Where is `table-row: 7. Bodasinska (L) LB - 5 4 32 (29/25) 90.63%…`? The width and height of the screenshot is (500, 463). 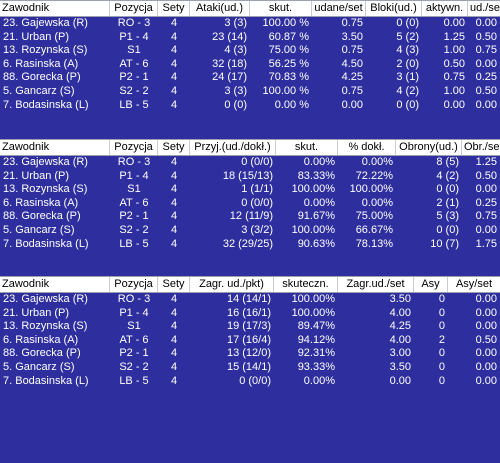 table-row: 7. Bodasinska (L) LB - 5 4 32 (29/25) 90.63%… is located at coordinates (250, 245).